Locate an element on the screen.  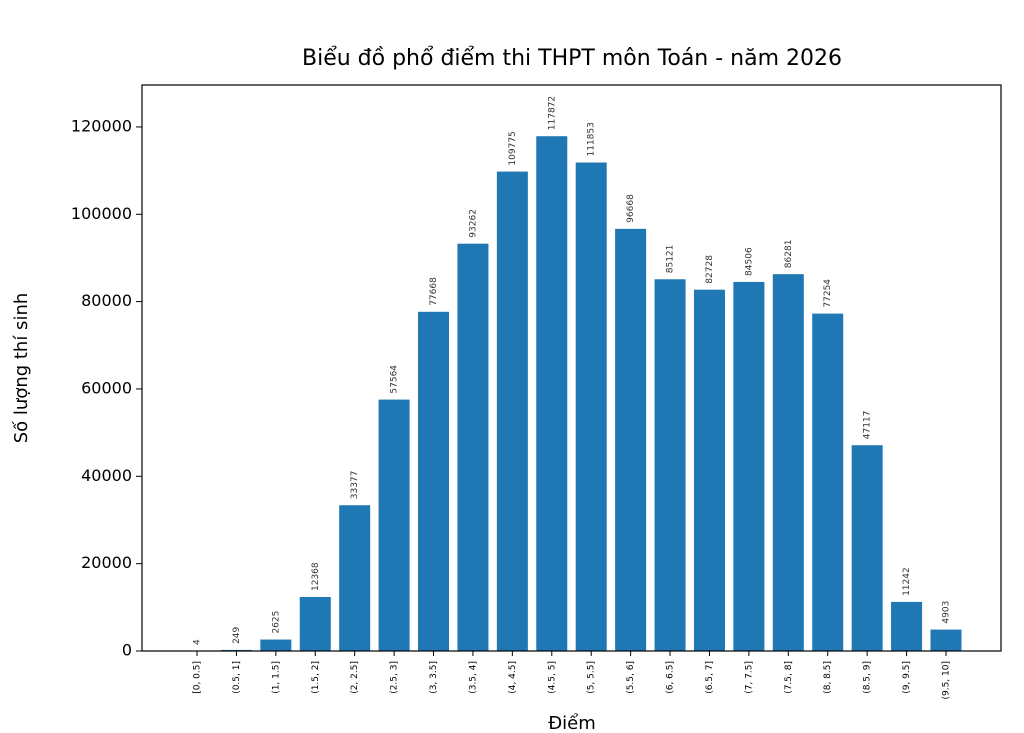
x-tick-label: (6, 6.5] is located at coordinates (671, 677).